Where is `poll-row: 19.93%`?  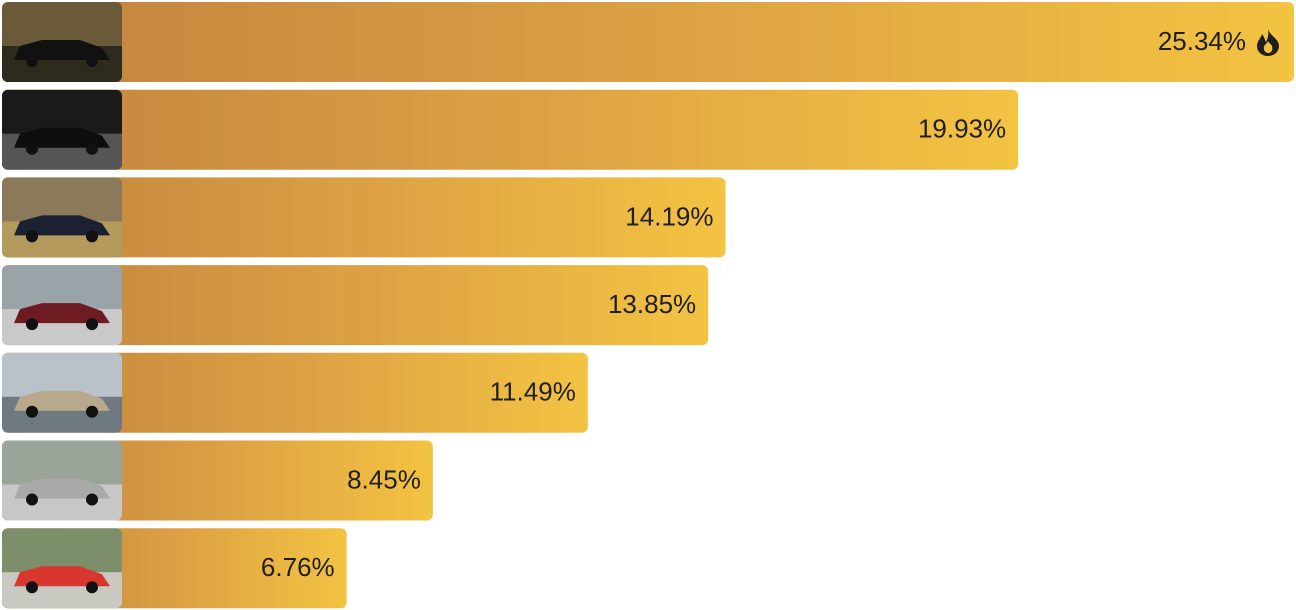 poll-row: 19.93% is located at coordinates (510, 129).